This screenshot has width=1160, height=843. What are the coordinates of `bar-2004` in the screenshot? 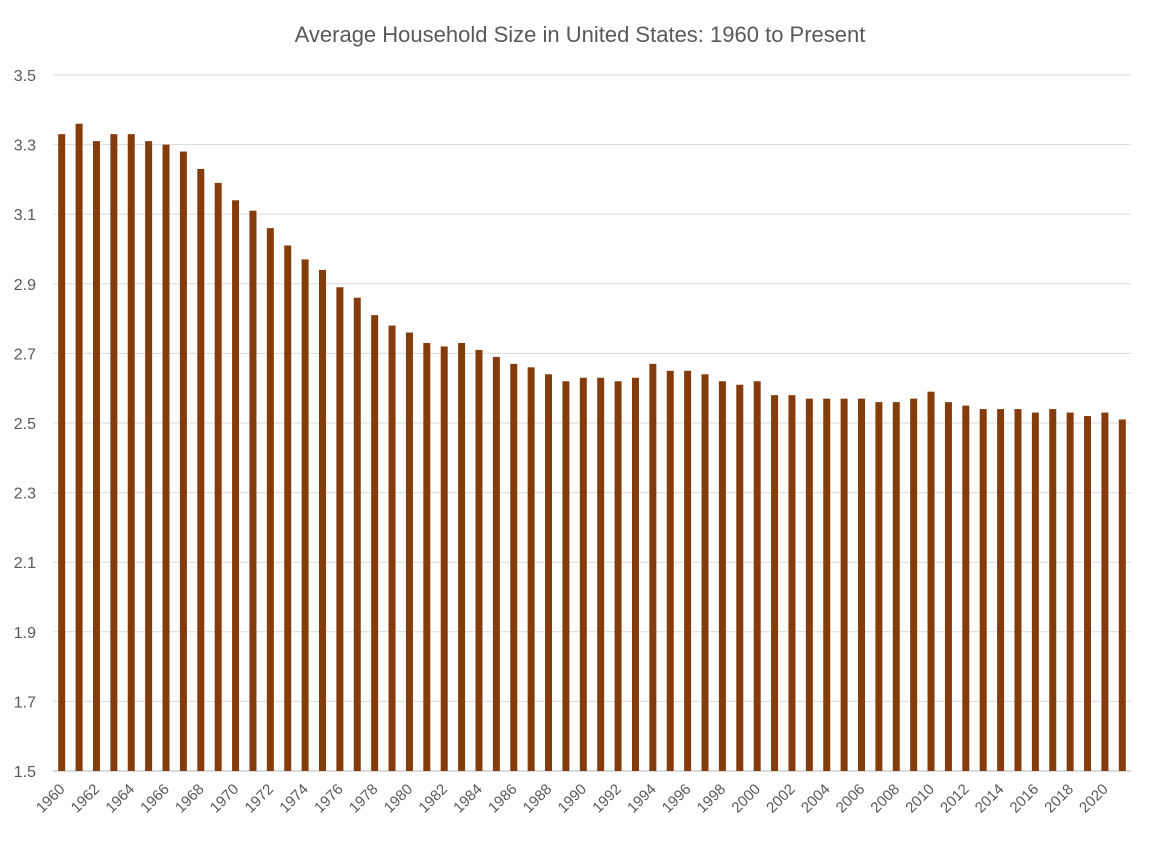 It's located at (827, 584).